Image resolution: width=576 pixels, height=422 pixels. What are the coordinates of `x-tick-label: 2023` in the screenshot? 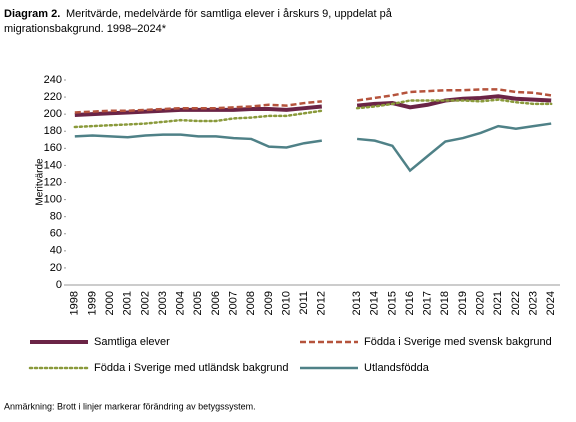 It's located at (533, 303).